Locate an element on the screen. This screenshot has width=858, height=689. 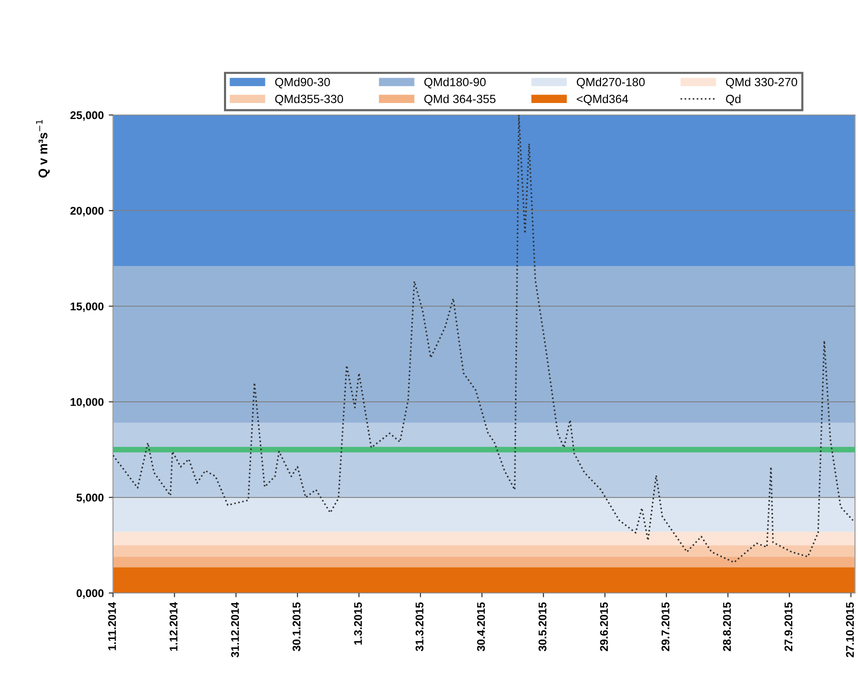
y-tick-label: 15,000 is located at coordinates (87, 307).